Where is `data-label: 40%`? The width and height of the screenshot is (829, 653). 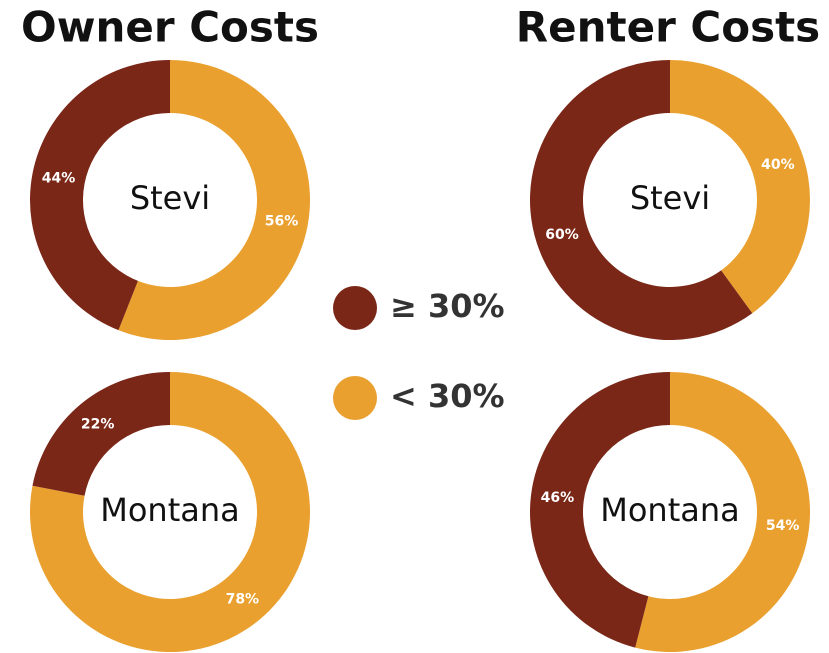 data-label: 40% is located at coordinates (778, 165).